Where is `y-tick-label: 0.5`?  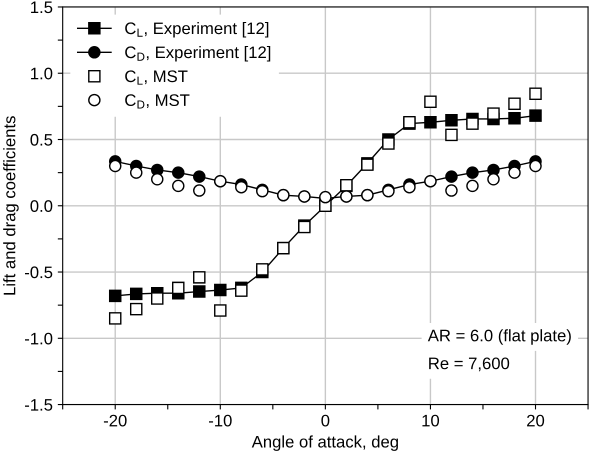 y-tick-label: 0.5 is located at coordinates (41, 140).